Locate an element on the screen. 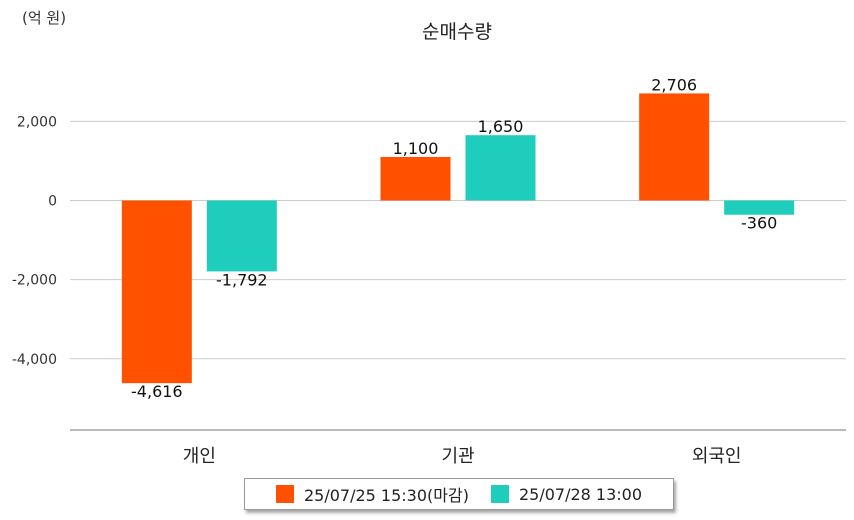  legend-label-series-2: 25/07/28 13:00 is located at coordinates (580, 494).